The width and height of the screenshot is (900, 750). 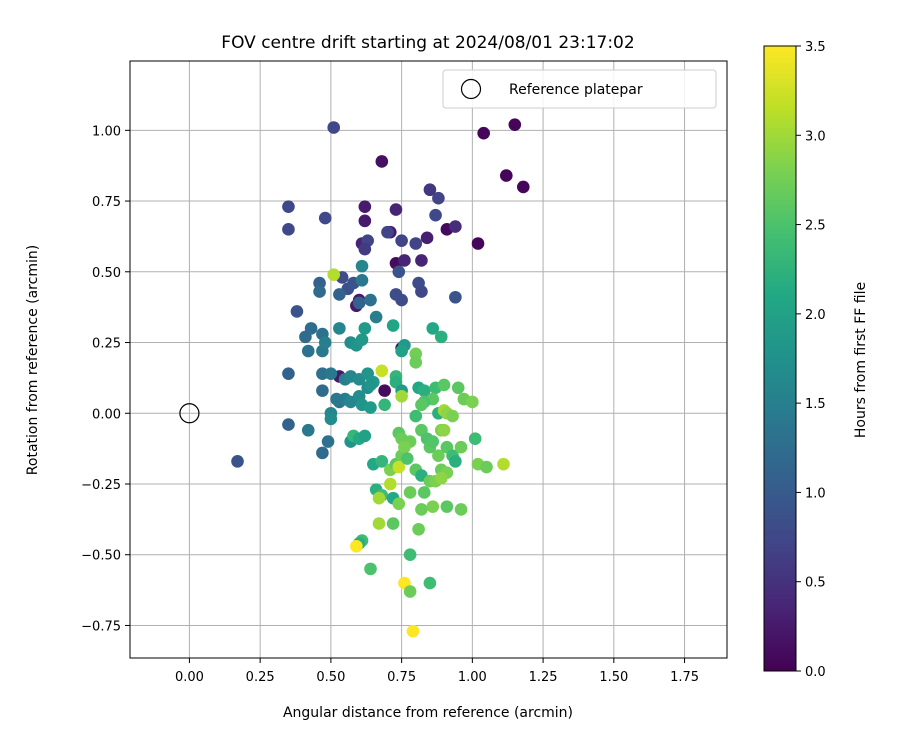 What do you see at coordinates (260, 677) in the screenshot?
I see `x-tick-label: 0.25` at bounding box center [260, 677].